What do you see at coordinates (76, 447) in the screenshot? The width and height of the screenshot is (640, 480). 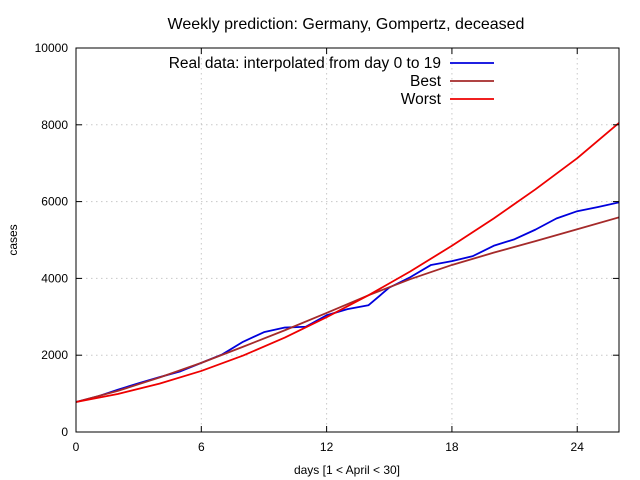 I see `x-tick-label: 0` at bounding box center [76, 447].